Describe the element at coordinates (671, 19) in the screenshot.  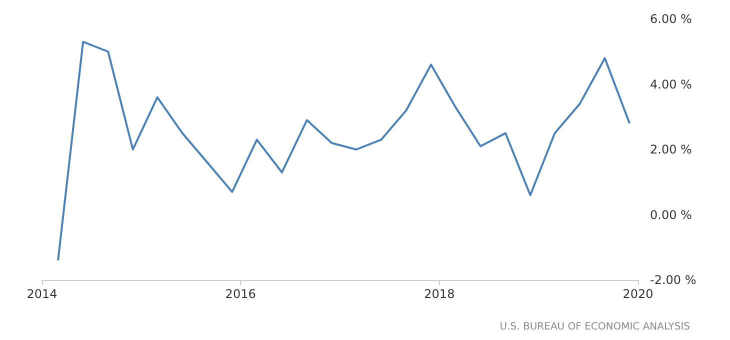
I see `y-tick-label: 6.00 %` at that location.